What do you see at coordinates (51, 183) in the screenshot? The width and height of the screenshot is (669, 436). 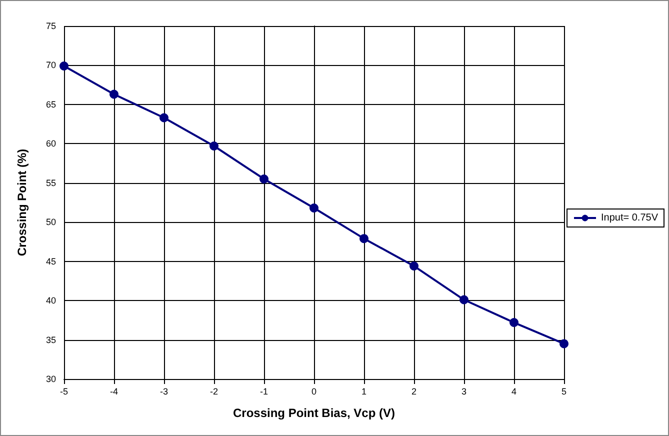 I see `y-tick-label: 55` at bounding box center [51, 183].